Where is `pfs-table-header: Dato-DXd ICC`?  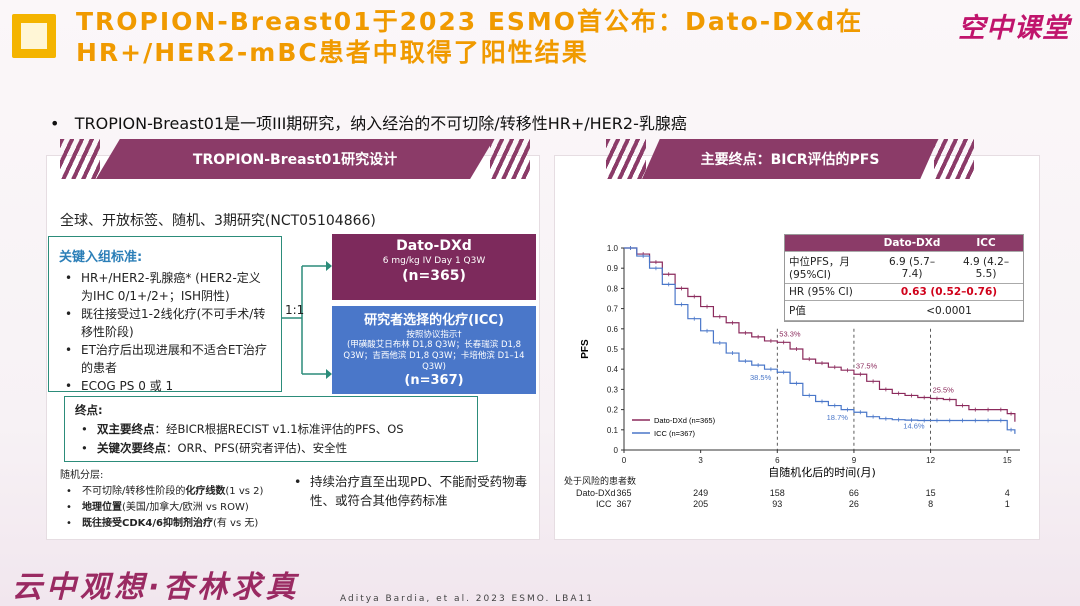 pfs-table-header: Dato-DXd ICC is located at coordinates (904, 243).